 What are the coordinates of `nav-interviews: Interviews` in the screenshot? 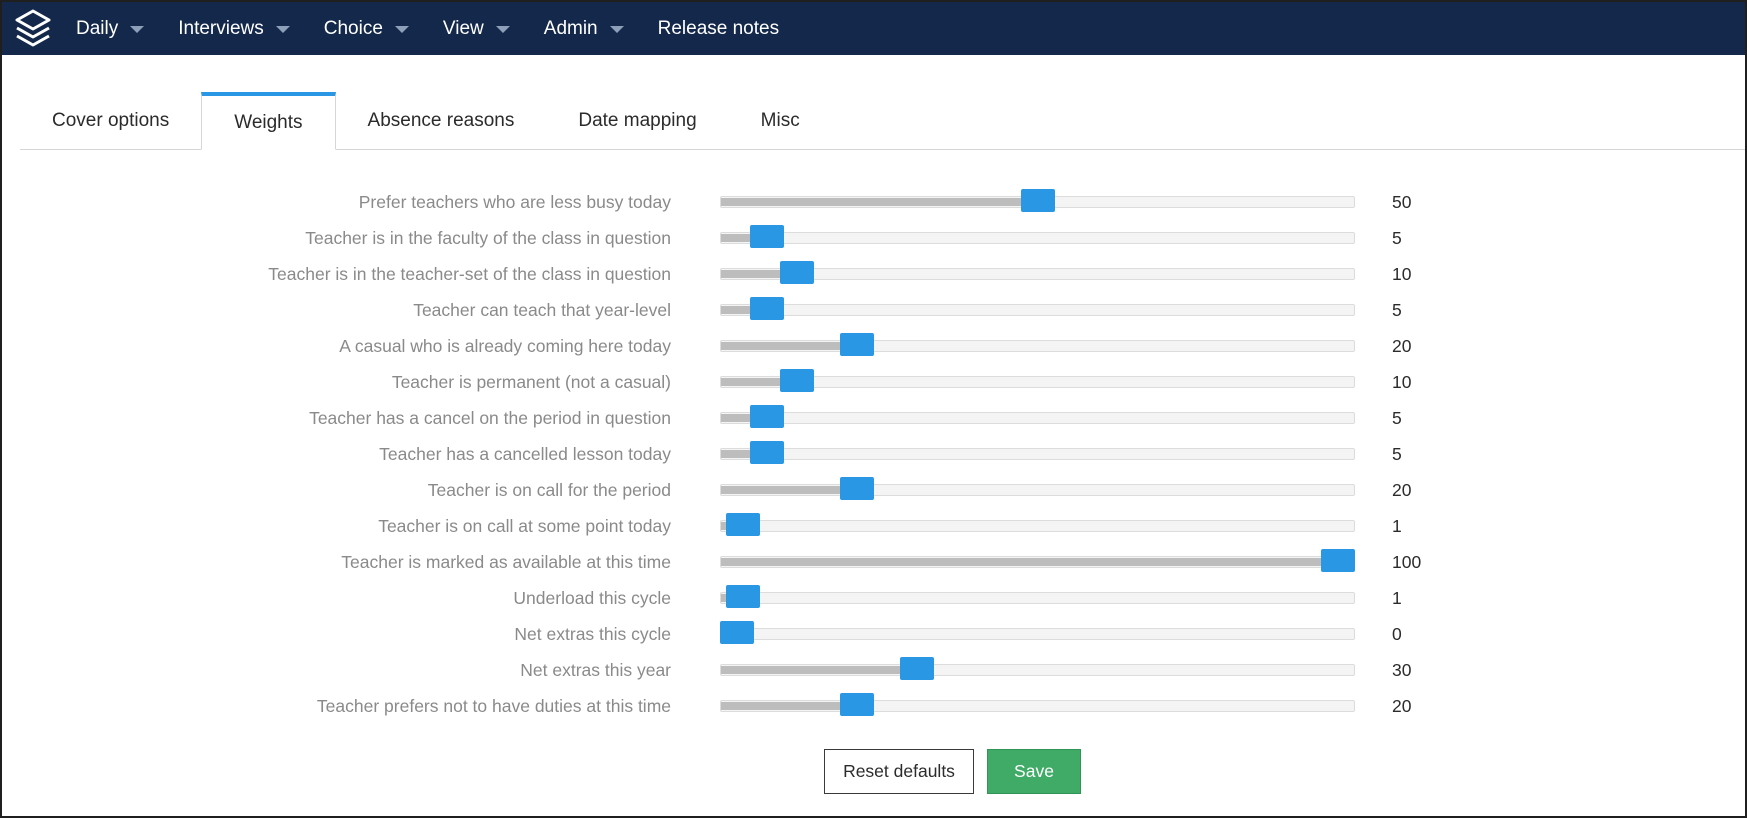 It's located at (239, 28).